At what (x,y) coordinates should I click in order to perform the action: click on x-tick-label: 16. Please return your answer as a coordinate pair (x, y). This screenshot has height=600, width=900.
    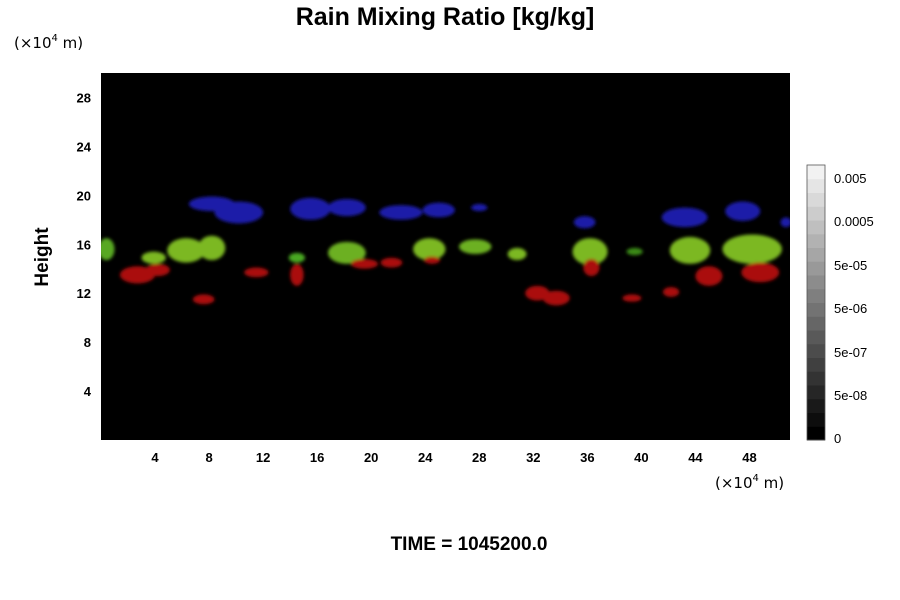
    Looking at the image, I should click on (317, 457).